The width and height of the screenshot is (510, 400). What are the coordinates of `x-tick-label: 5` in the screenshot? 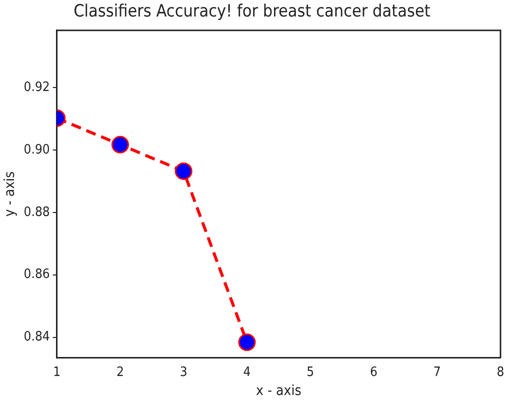 It's located at (310, 372).